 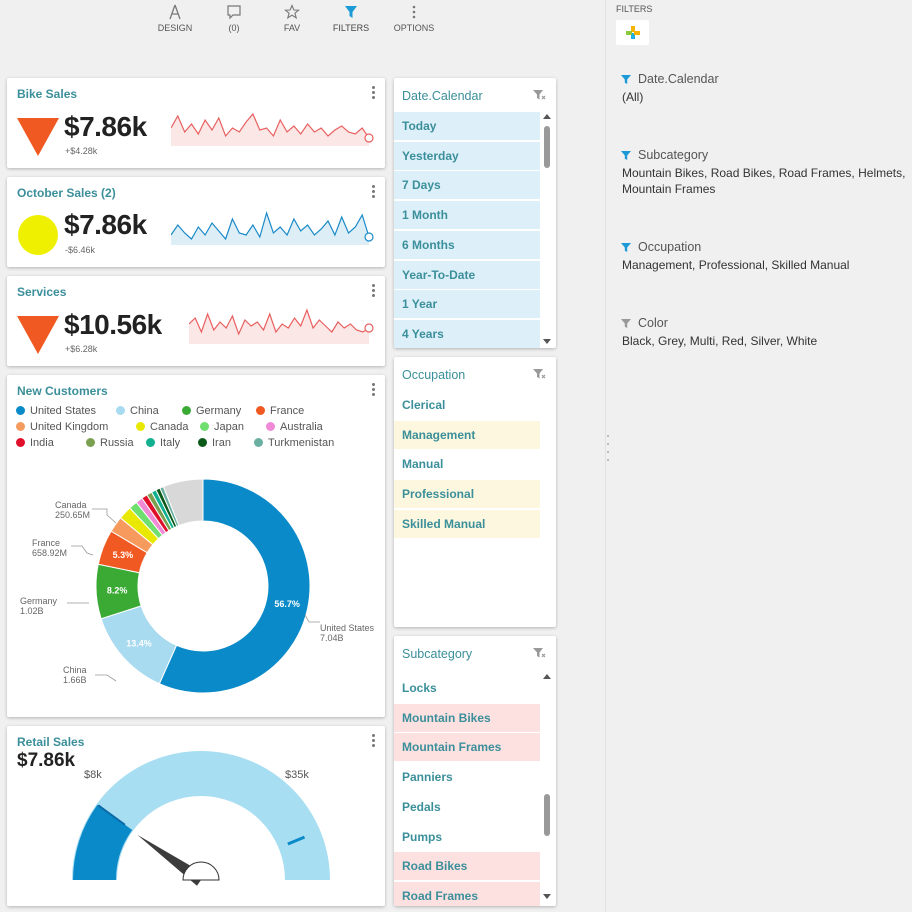 What do you see at coordinates (71, 505) in the screenshot?
I see `callout-name: Canada` at bounding box center [71, 505].